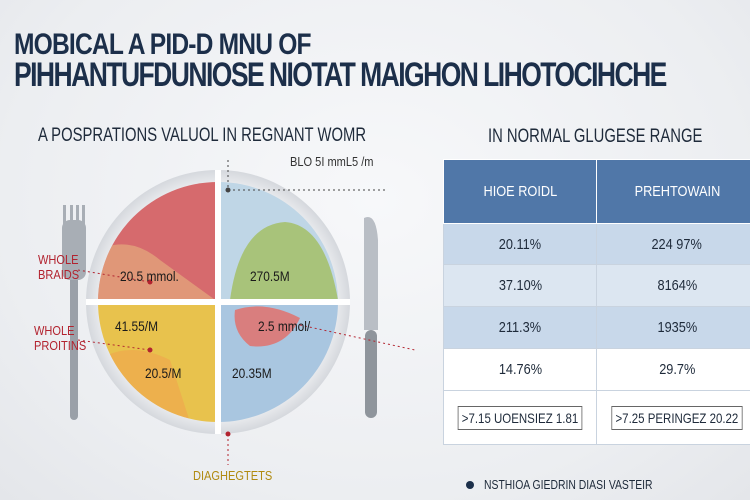  Describe the element at coordinates (673, 417) in the screenshot. I see `table-cell: >7.25 PERINGEZ 20.22` at that location.